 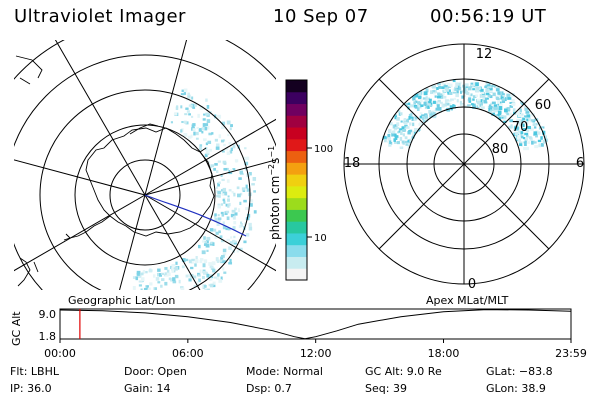 I want to click on info-field: Flt: LBHL, so click(x=34, y=371).